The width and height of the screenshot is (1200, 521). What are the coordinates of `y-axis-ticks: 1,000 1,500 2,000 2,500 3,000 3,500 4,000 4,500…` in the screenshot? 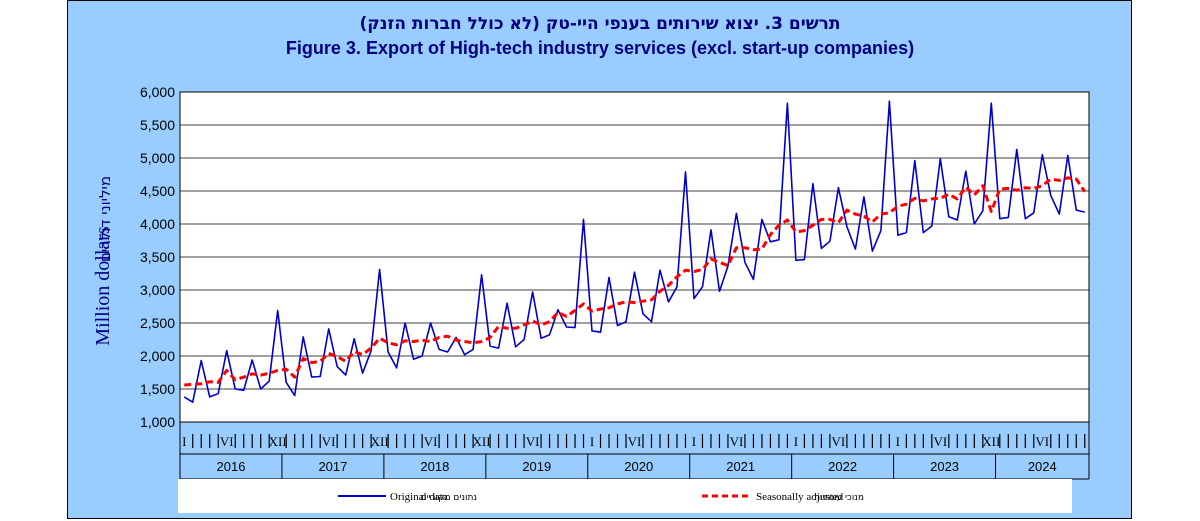 It's located at (157, 257).